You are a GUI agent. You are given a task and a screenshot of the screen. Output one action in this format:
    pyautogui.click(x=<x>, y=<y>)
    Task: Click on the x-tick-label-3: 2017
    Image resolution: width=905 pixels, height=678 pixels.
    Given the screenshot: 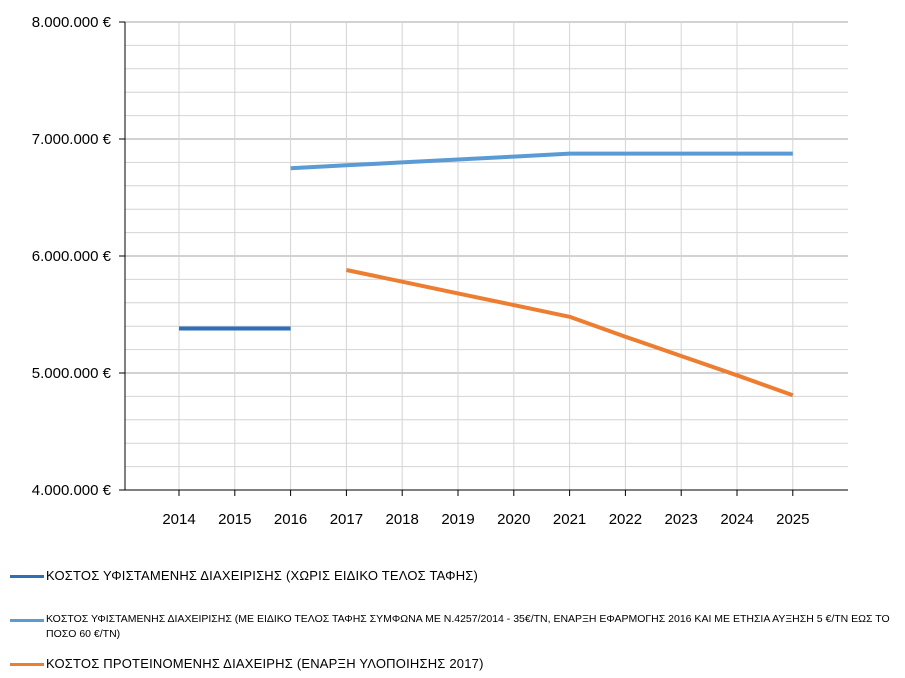 What is the action you would take?
    pyautogui.click(x=346, y=519)
    